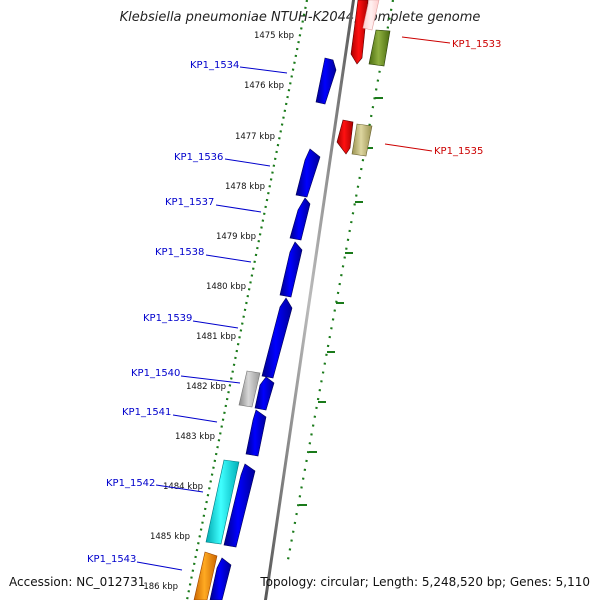 The image size is (600, 600). What do you see at coordinates (155, 373) in the screenshot?
I see `gene-label-kp1-1540: KP1_1540` at bounding box center [155, 373].